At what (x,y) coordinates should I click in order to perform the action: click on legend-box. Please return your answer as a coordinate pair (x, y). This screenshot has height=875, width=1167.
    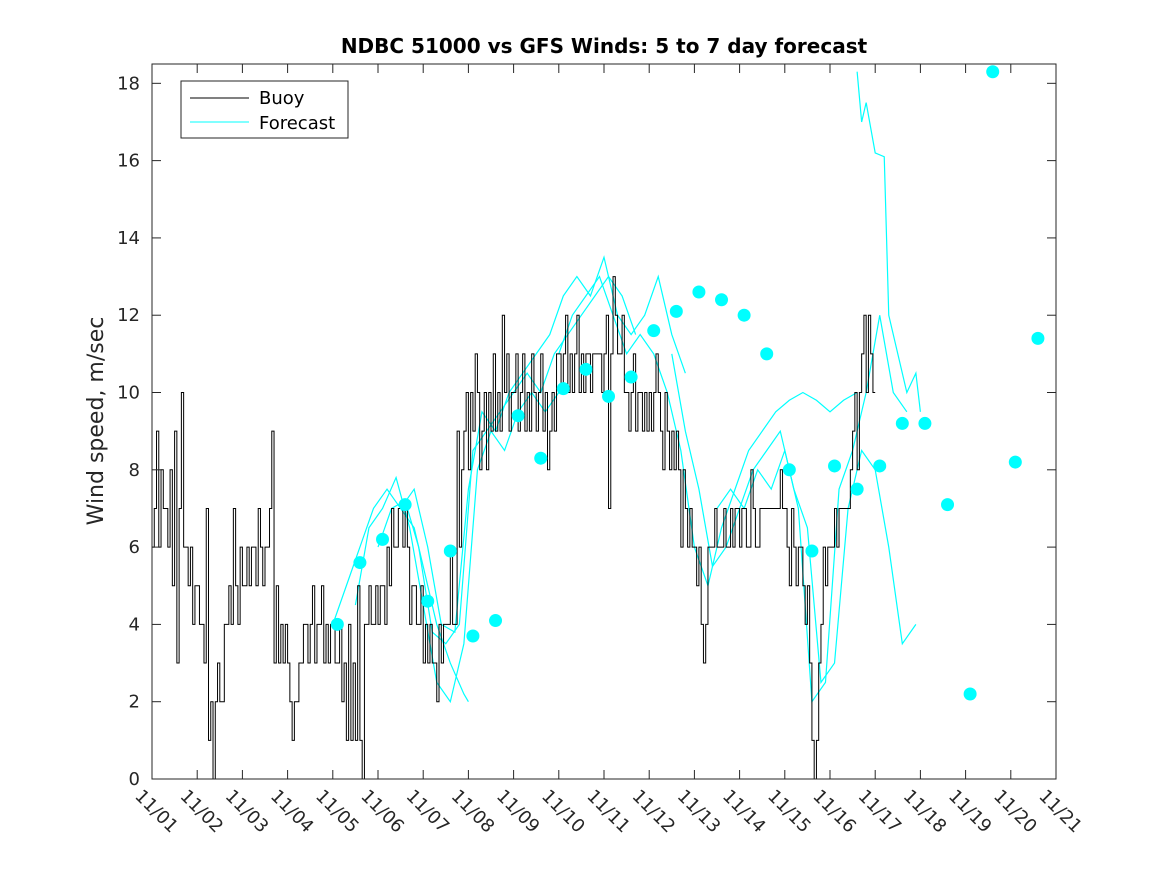
    Looking at the image, I should click on (264, 109).